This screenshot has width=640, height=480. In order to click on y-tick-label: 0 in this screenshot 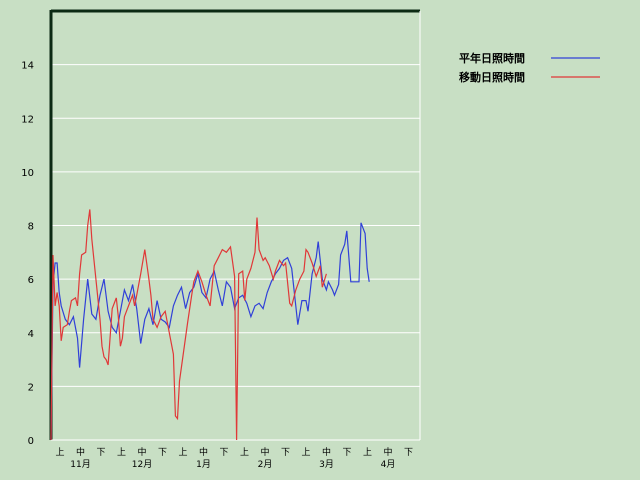, I will do `click(31, 441)`.